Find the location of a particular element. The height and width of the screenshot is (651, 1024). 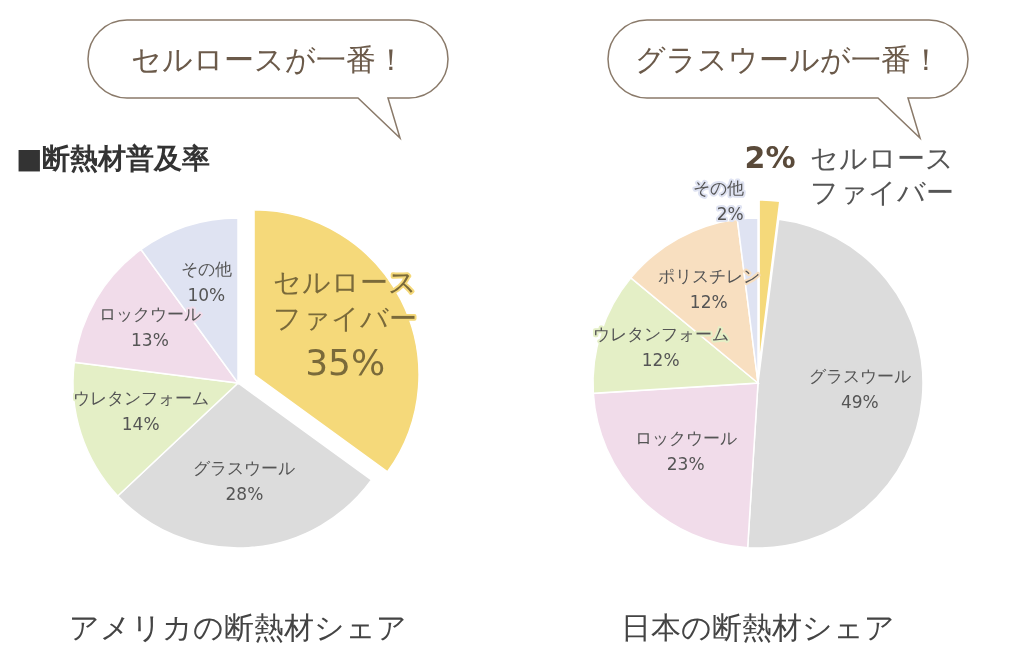

slice-label: ポリスチレン is located at coordinates (708, 276).